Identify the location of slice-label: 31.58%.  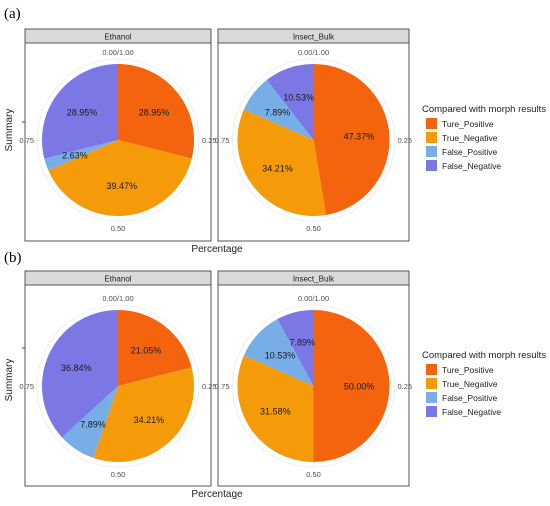
(275, 411).